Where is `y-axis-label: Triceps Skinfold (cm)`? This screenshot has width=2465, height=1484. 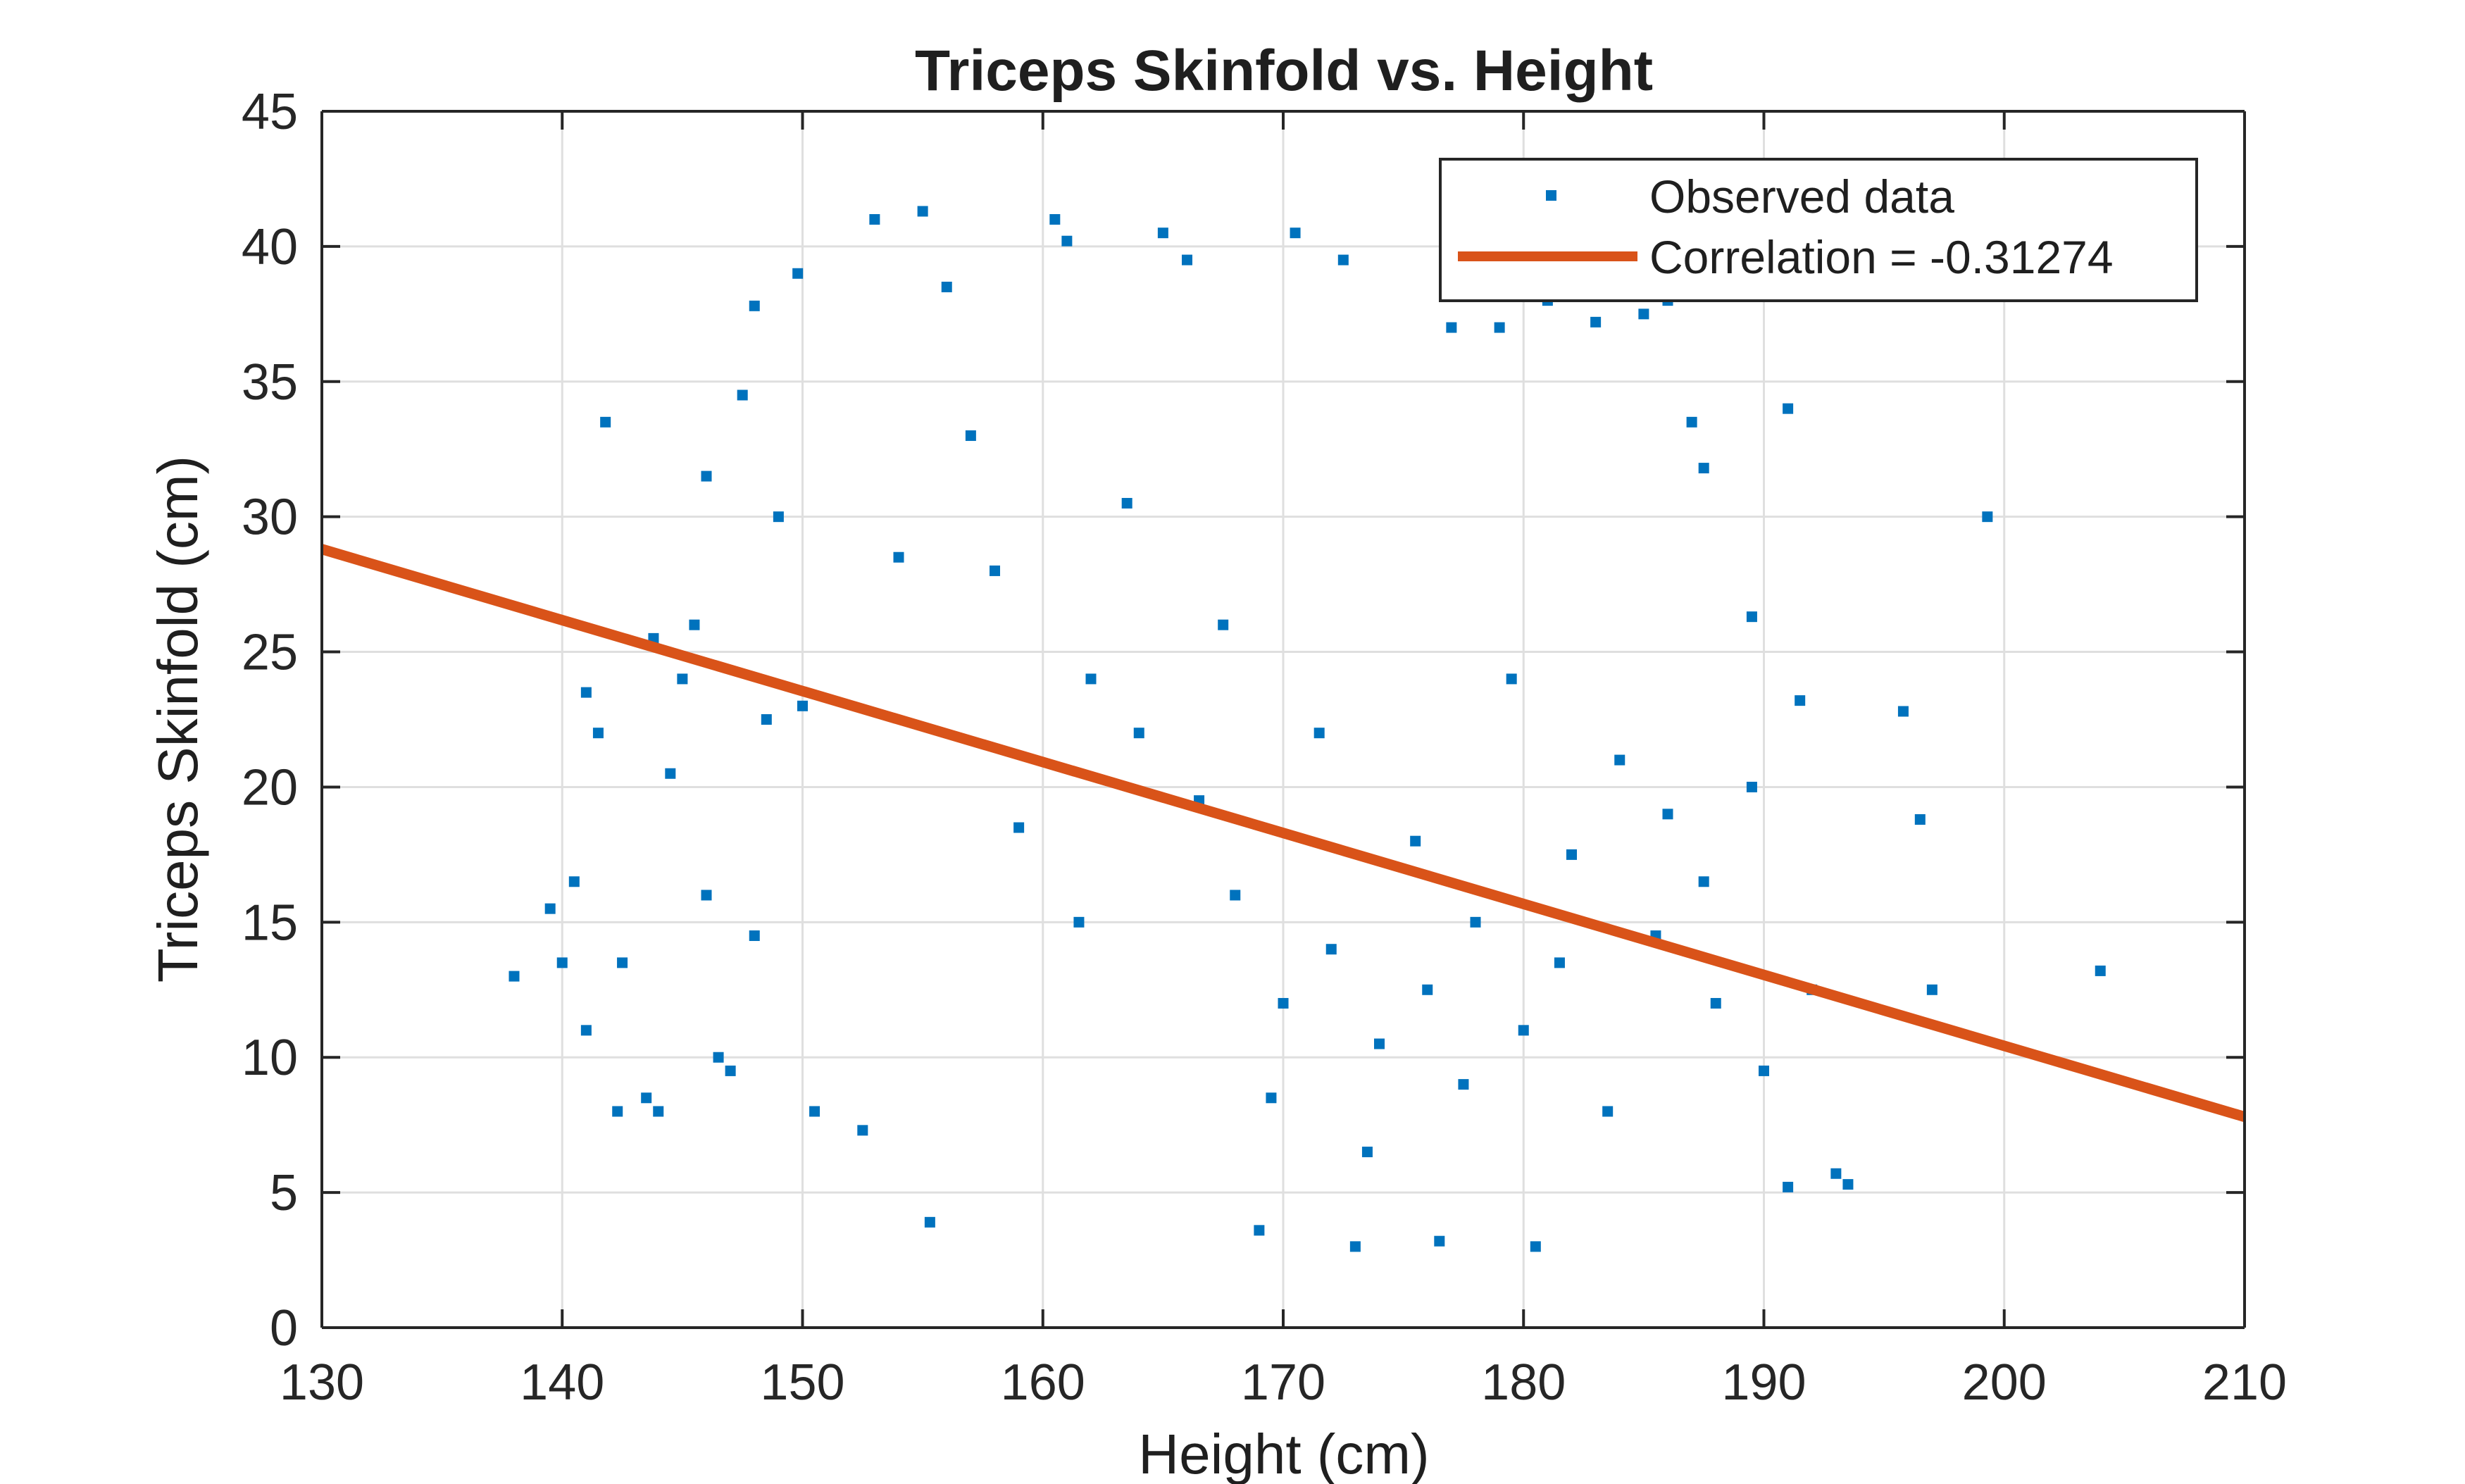
y-axis-label: Triceps Skinfold (cm) is located at coordinates (177, 719).